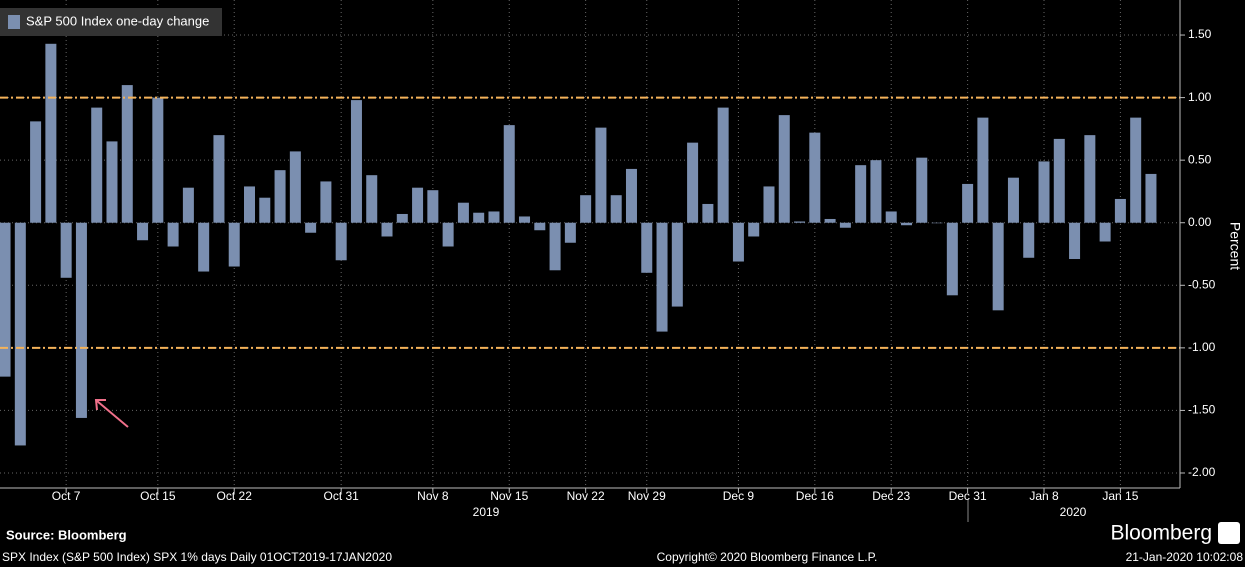  Describe the element at coordinates (1200, 34) in the screenshot. I see `y-tick-label: 1.50` at that location.